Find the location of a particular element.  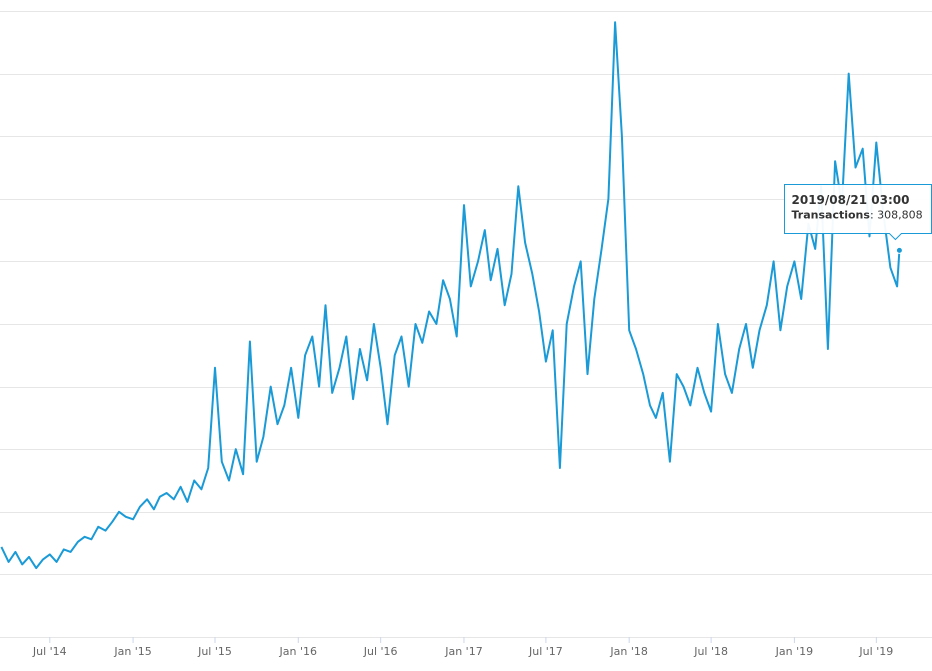

x-tick-label: Jul '19 is located at coordinates (875, 651).